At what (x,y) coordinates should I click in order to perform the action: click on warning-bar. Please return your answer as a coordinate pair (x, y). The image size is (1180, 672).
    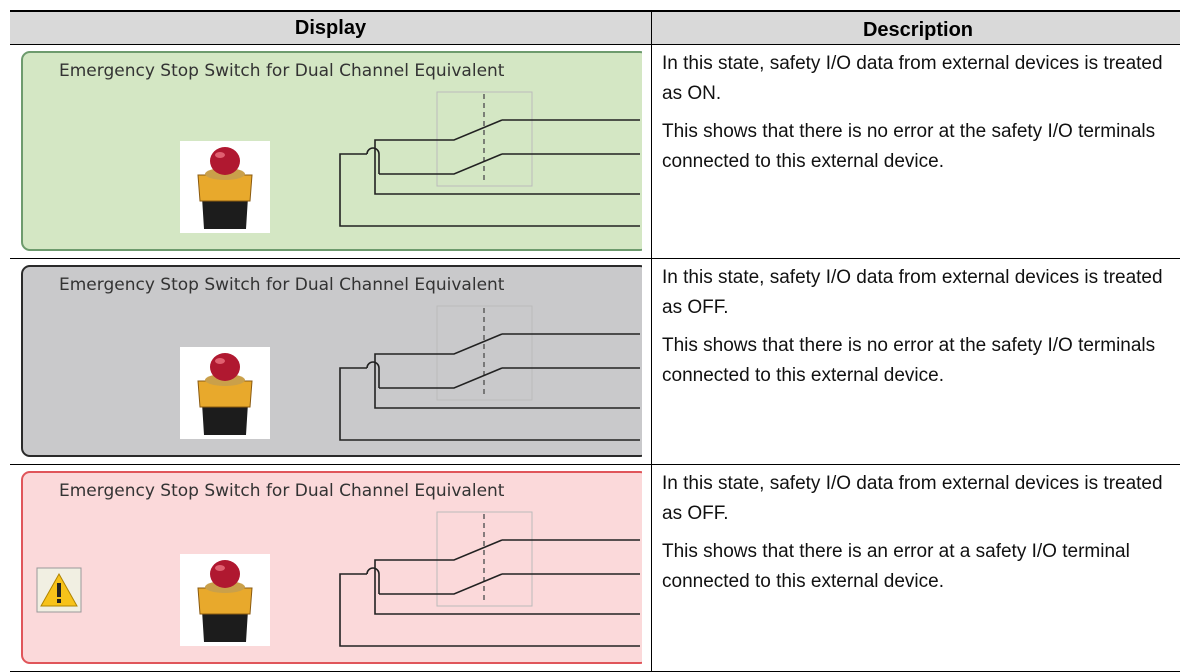
    Looking at the image, I should click on (59, 590).